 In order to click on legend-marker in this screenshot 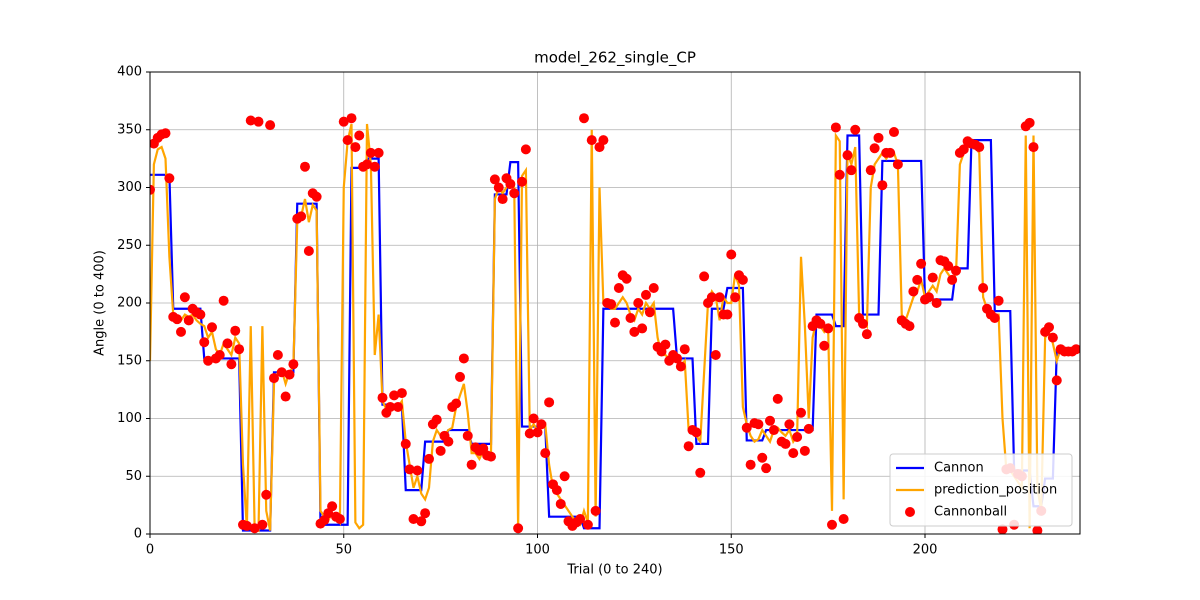, I will do `click(910, 512)`.